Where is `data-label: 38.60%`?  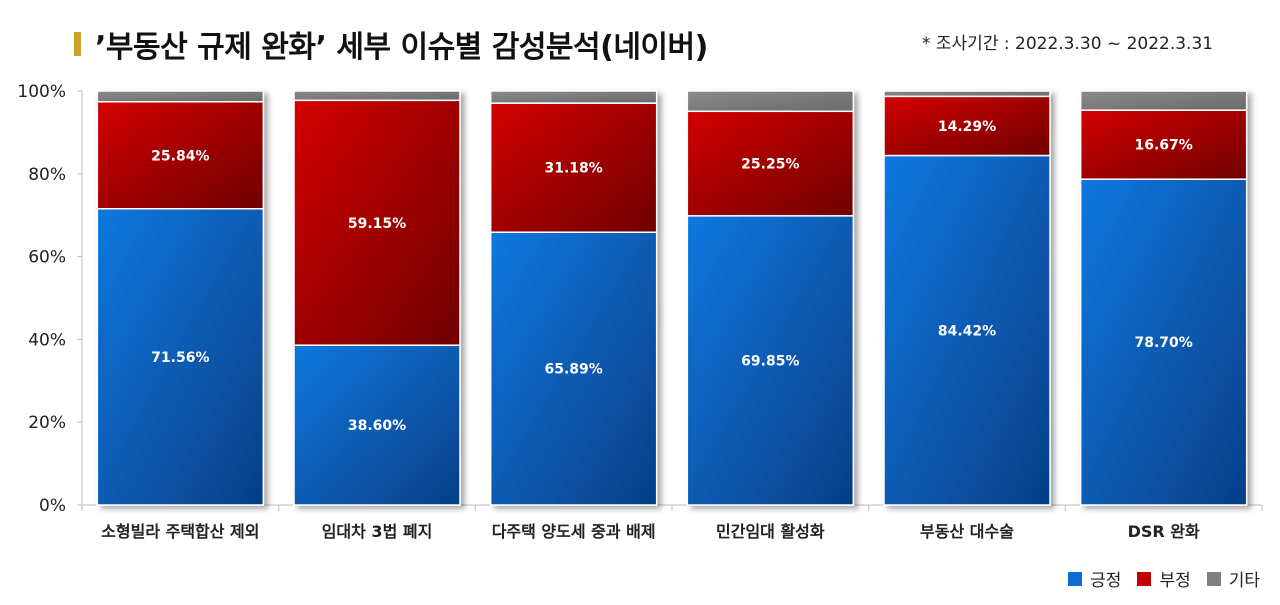 data-label: 38.60% is located at coordinates (377, 426).